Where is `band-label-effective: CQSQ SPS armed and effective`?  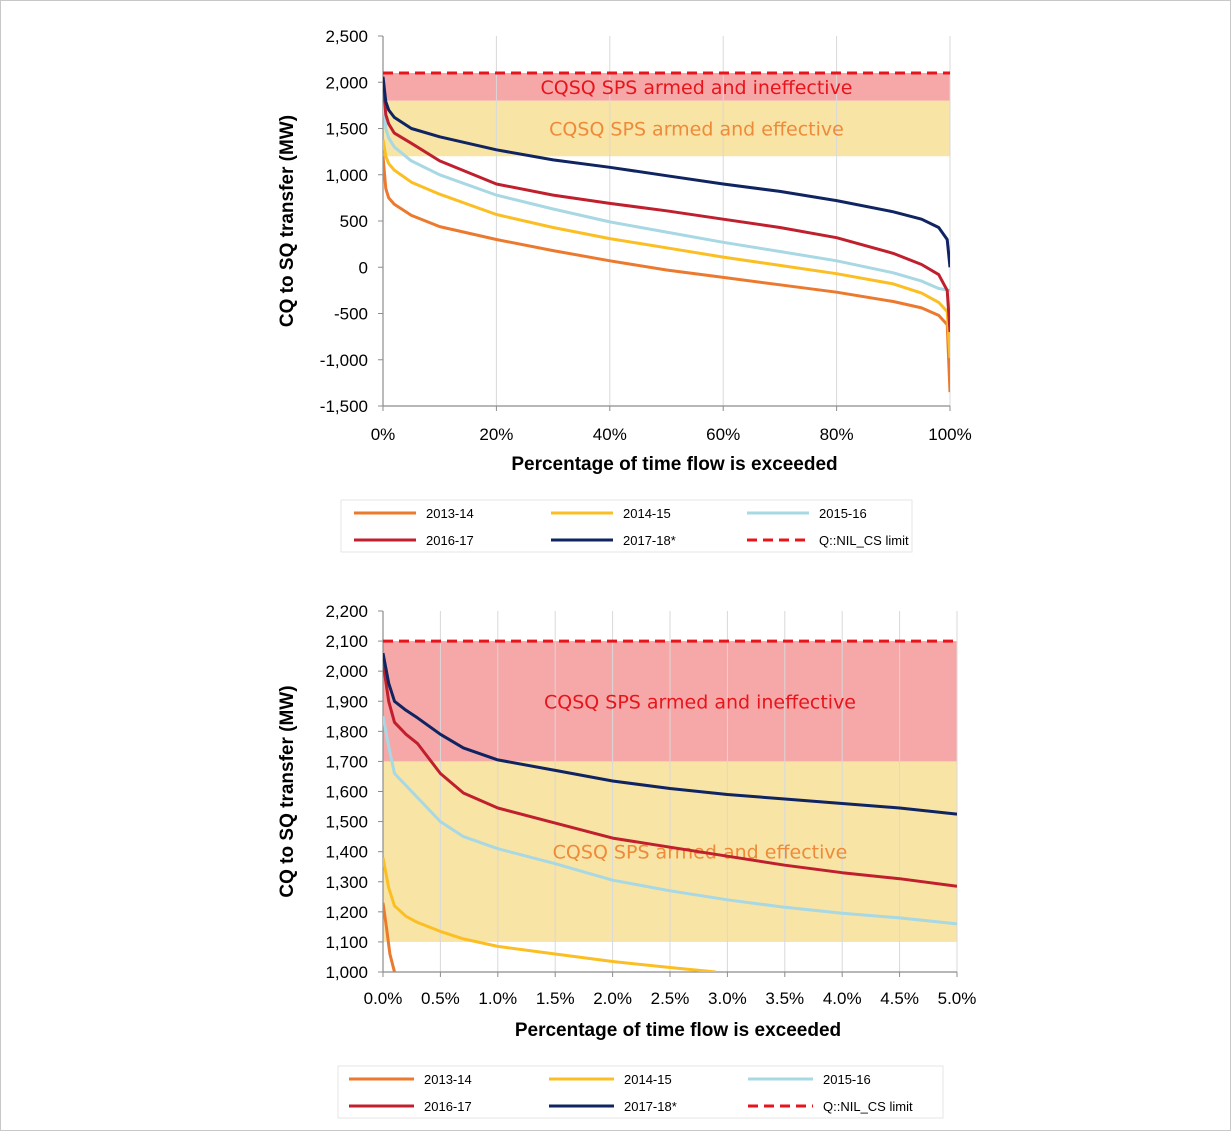 band-label-effective: CQSQ SPS armed and effective is located at coordinates (696, 130).